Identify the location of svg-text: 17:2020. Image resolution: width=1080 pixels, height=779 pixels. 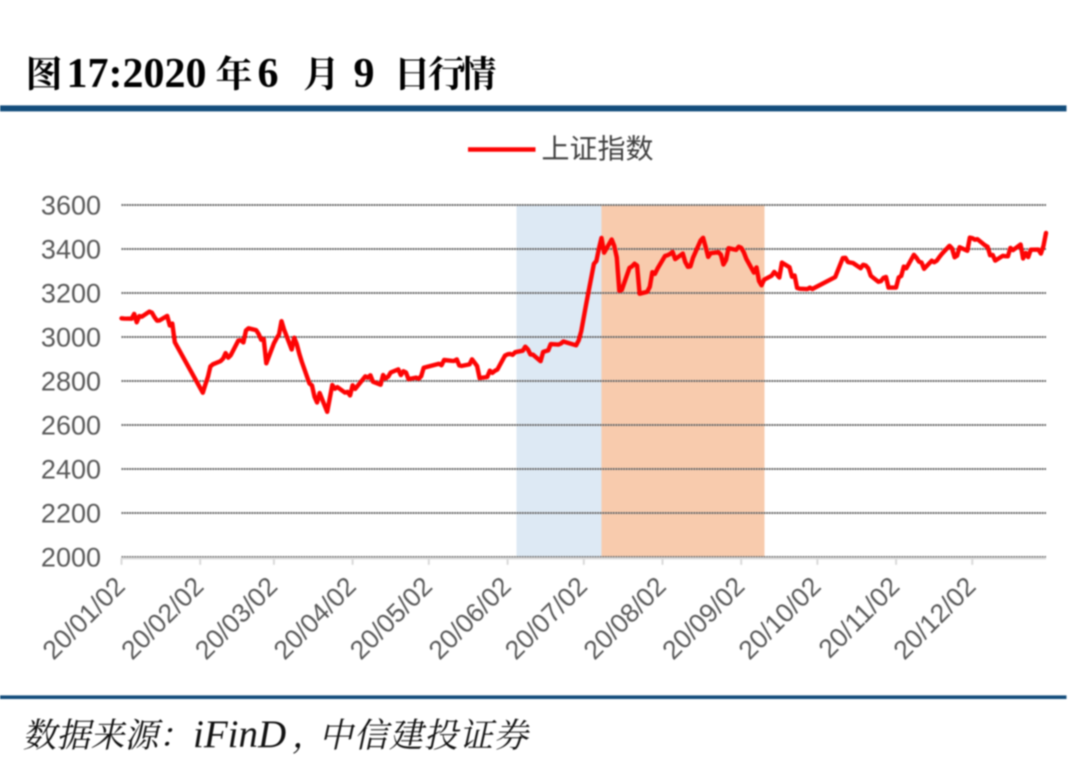
(137, 74).